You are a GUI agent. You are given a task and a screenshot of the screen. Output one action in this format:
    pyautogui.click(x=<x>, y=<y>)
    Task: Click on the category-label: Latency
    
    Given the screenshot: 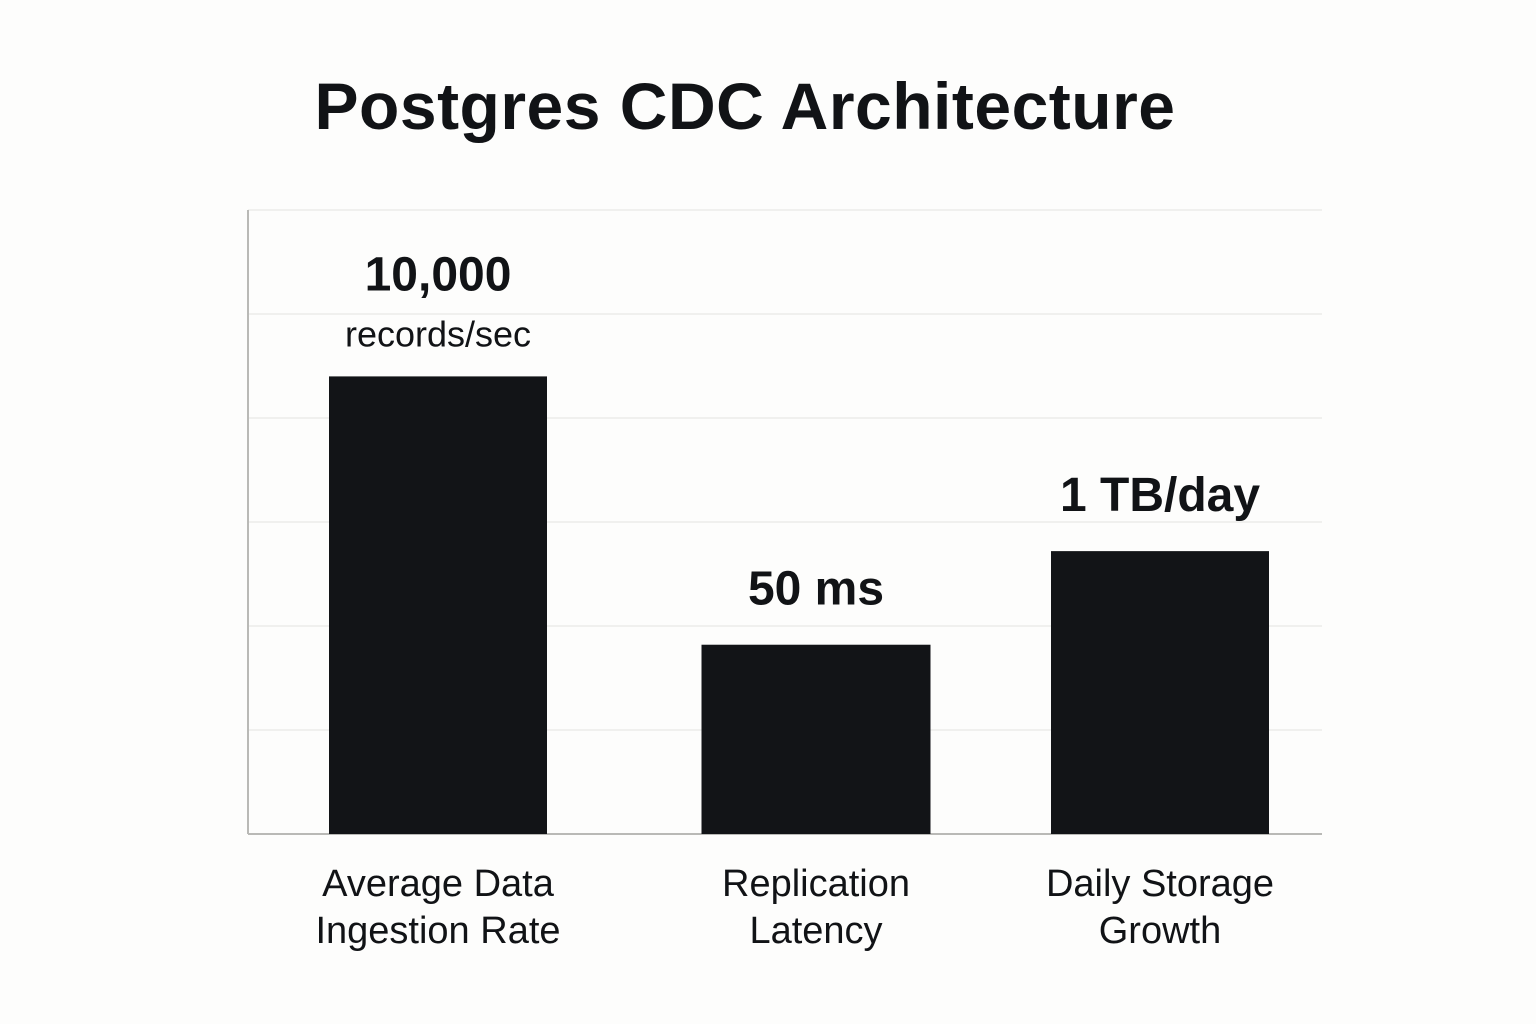 What is the action you would take?
    pyautogui.click(x=815, y=931)
    